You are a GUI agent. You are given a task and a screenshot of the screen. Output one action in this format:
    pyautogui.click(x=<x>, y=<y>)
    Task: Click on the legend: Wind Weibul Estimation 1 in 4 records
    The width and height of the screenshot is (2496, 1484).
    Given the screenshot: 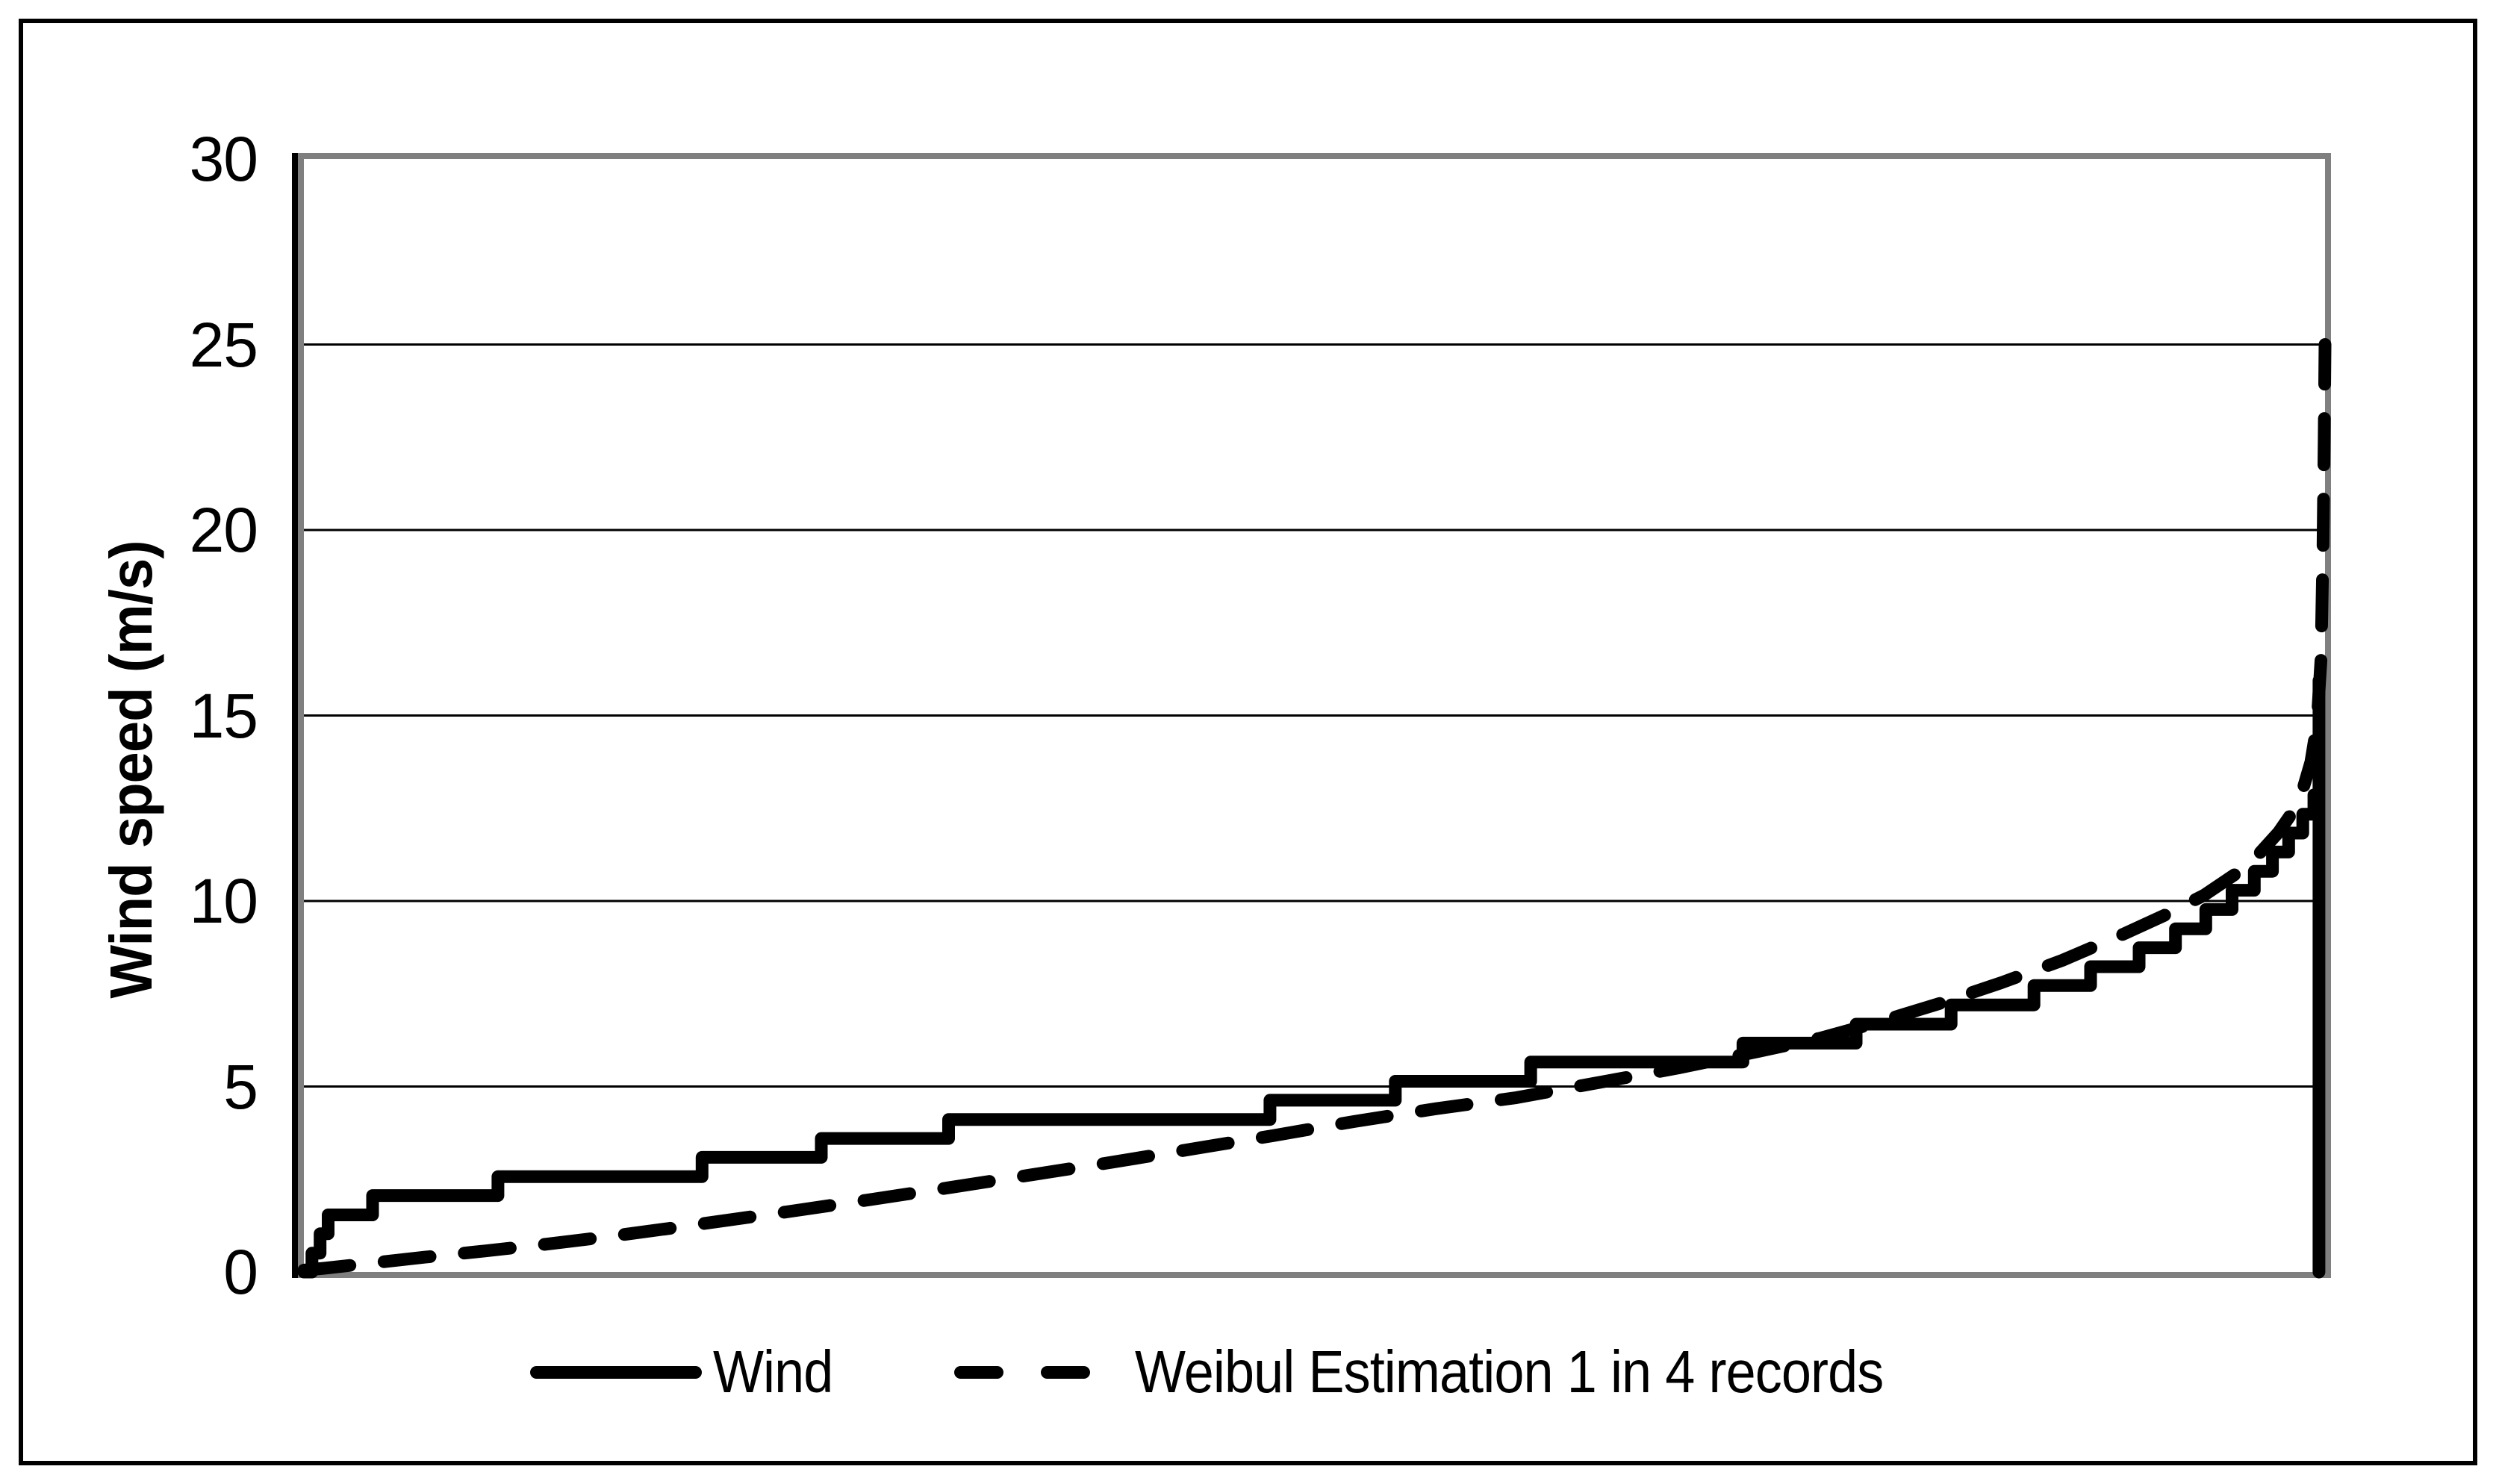 What is the action you would take?
    pyautogui.click(x=1248, y=1372)
    